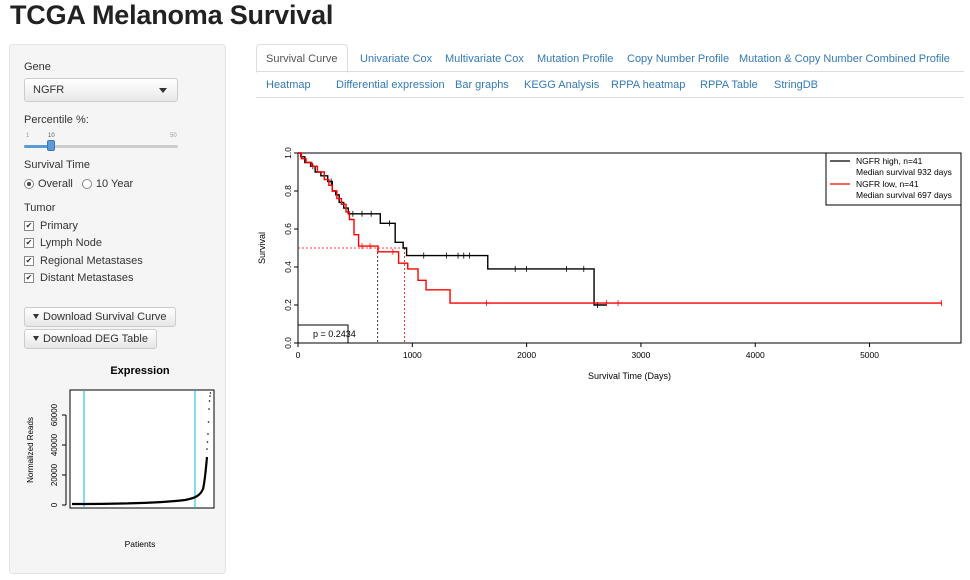 The height and width of the screenshot is (580, 970). I want to click on legend-frame, so click(893, 179).